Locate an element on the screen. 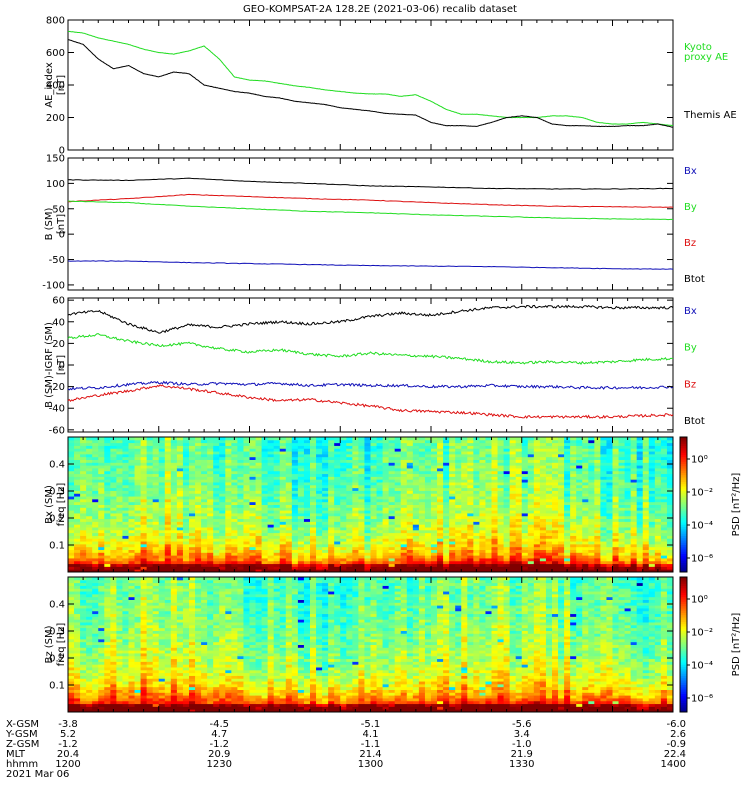 The height and width of the screenshot is (800, 750). orbit-value: -4.5 is located at coordinates (219, 724).